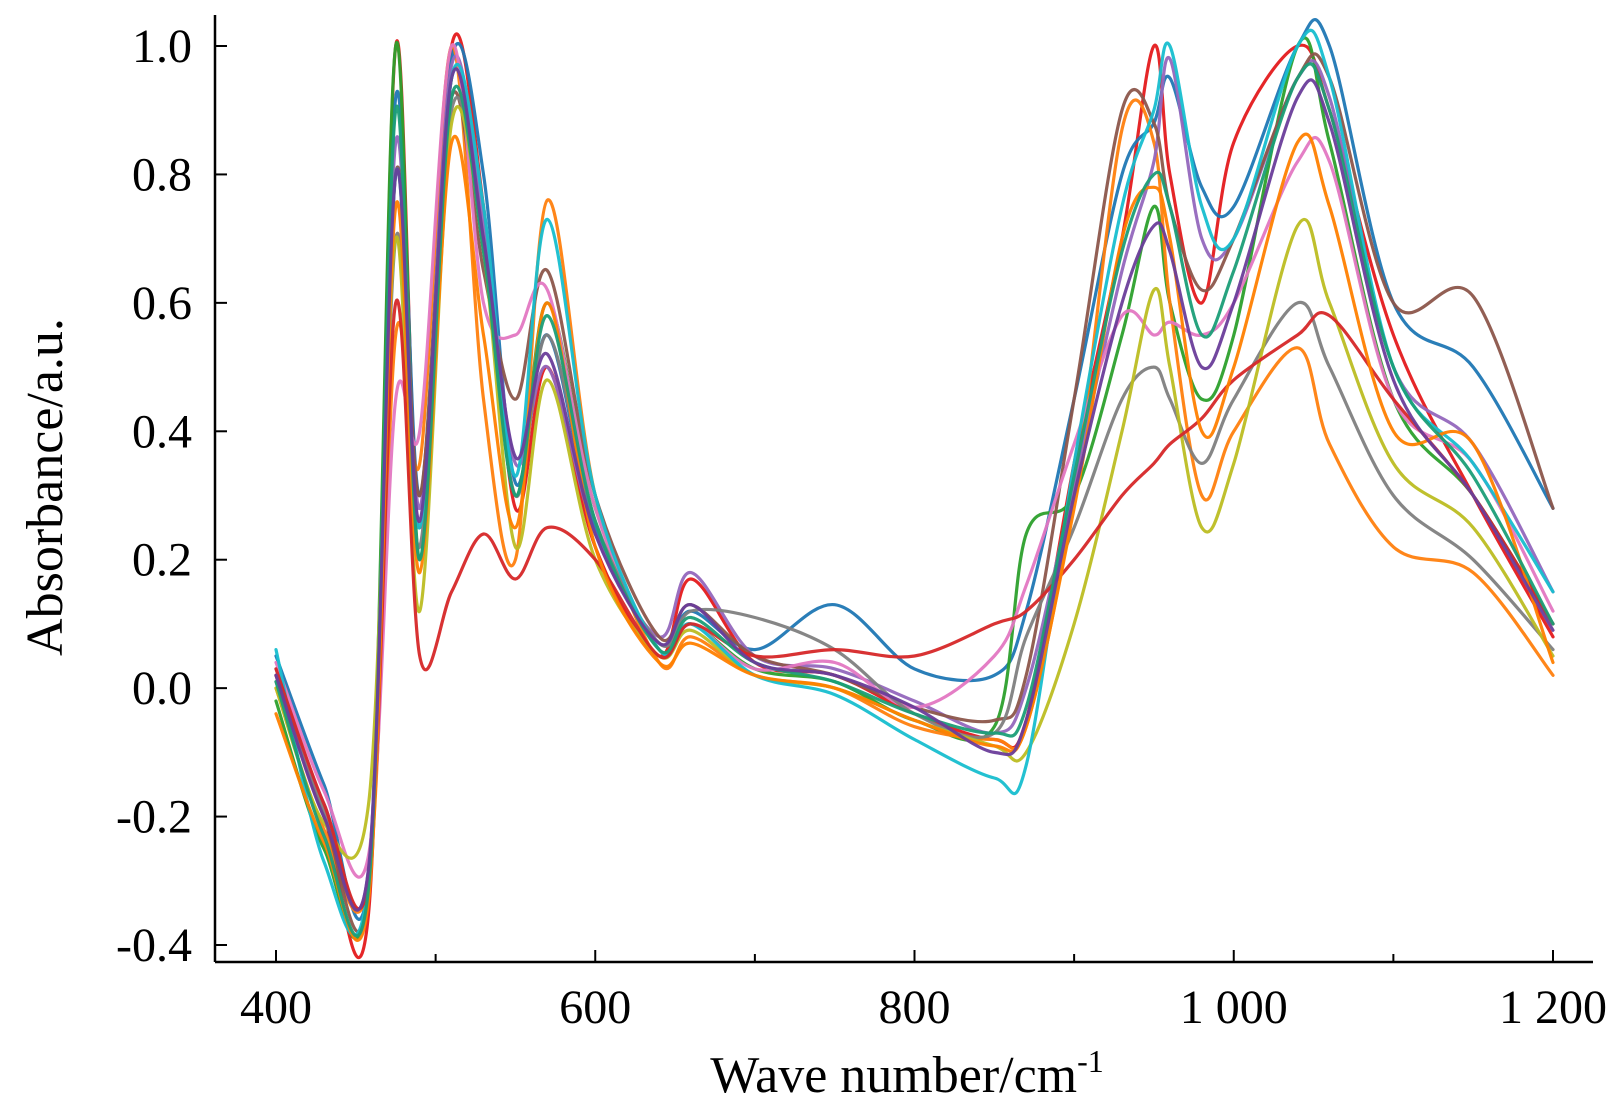  Describe the element at coordinates (171, 496) in the screenshot. I see `y-ticks: -0.4 -0.2 0.0 0.2 0.4 0.6 0.8 1.0` at that location.